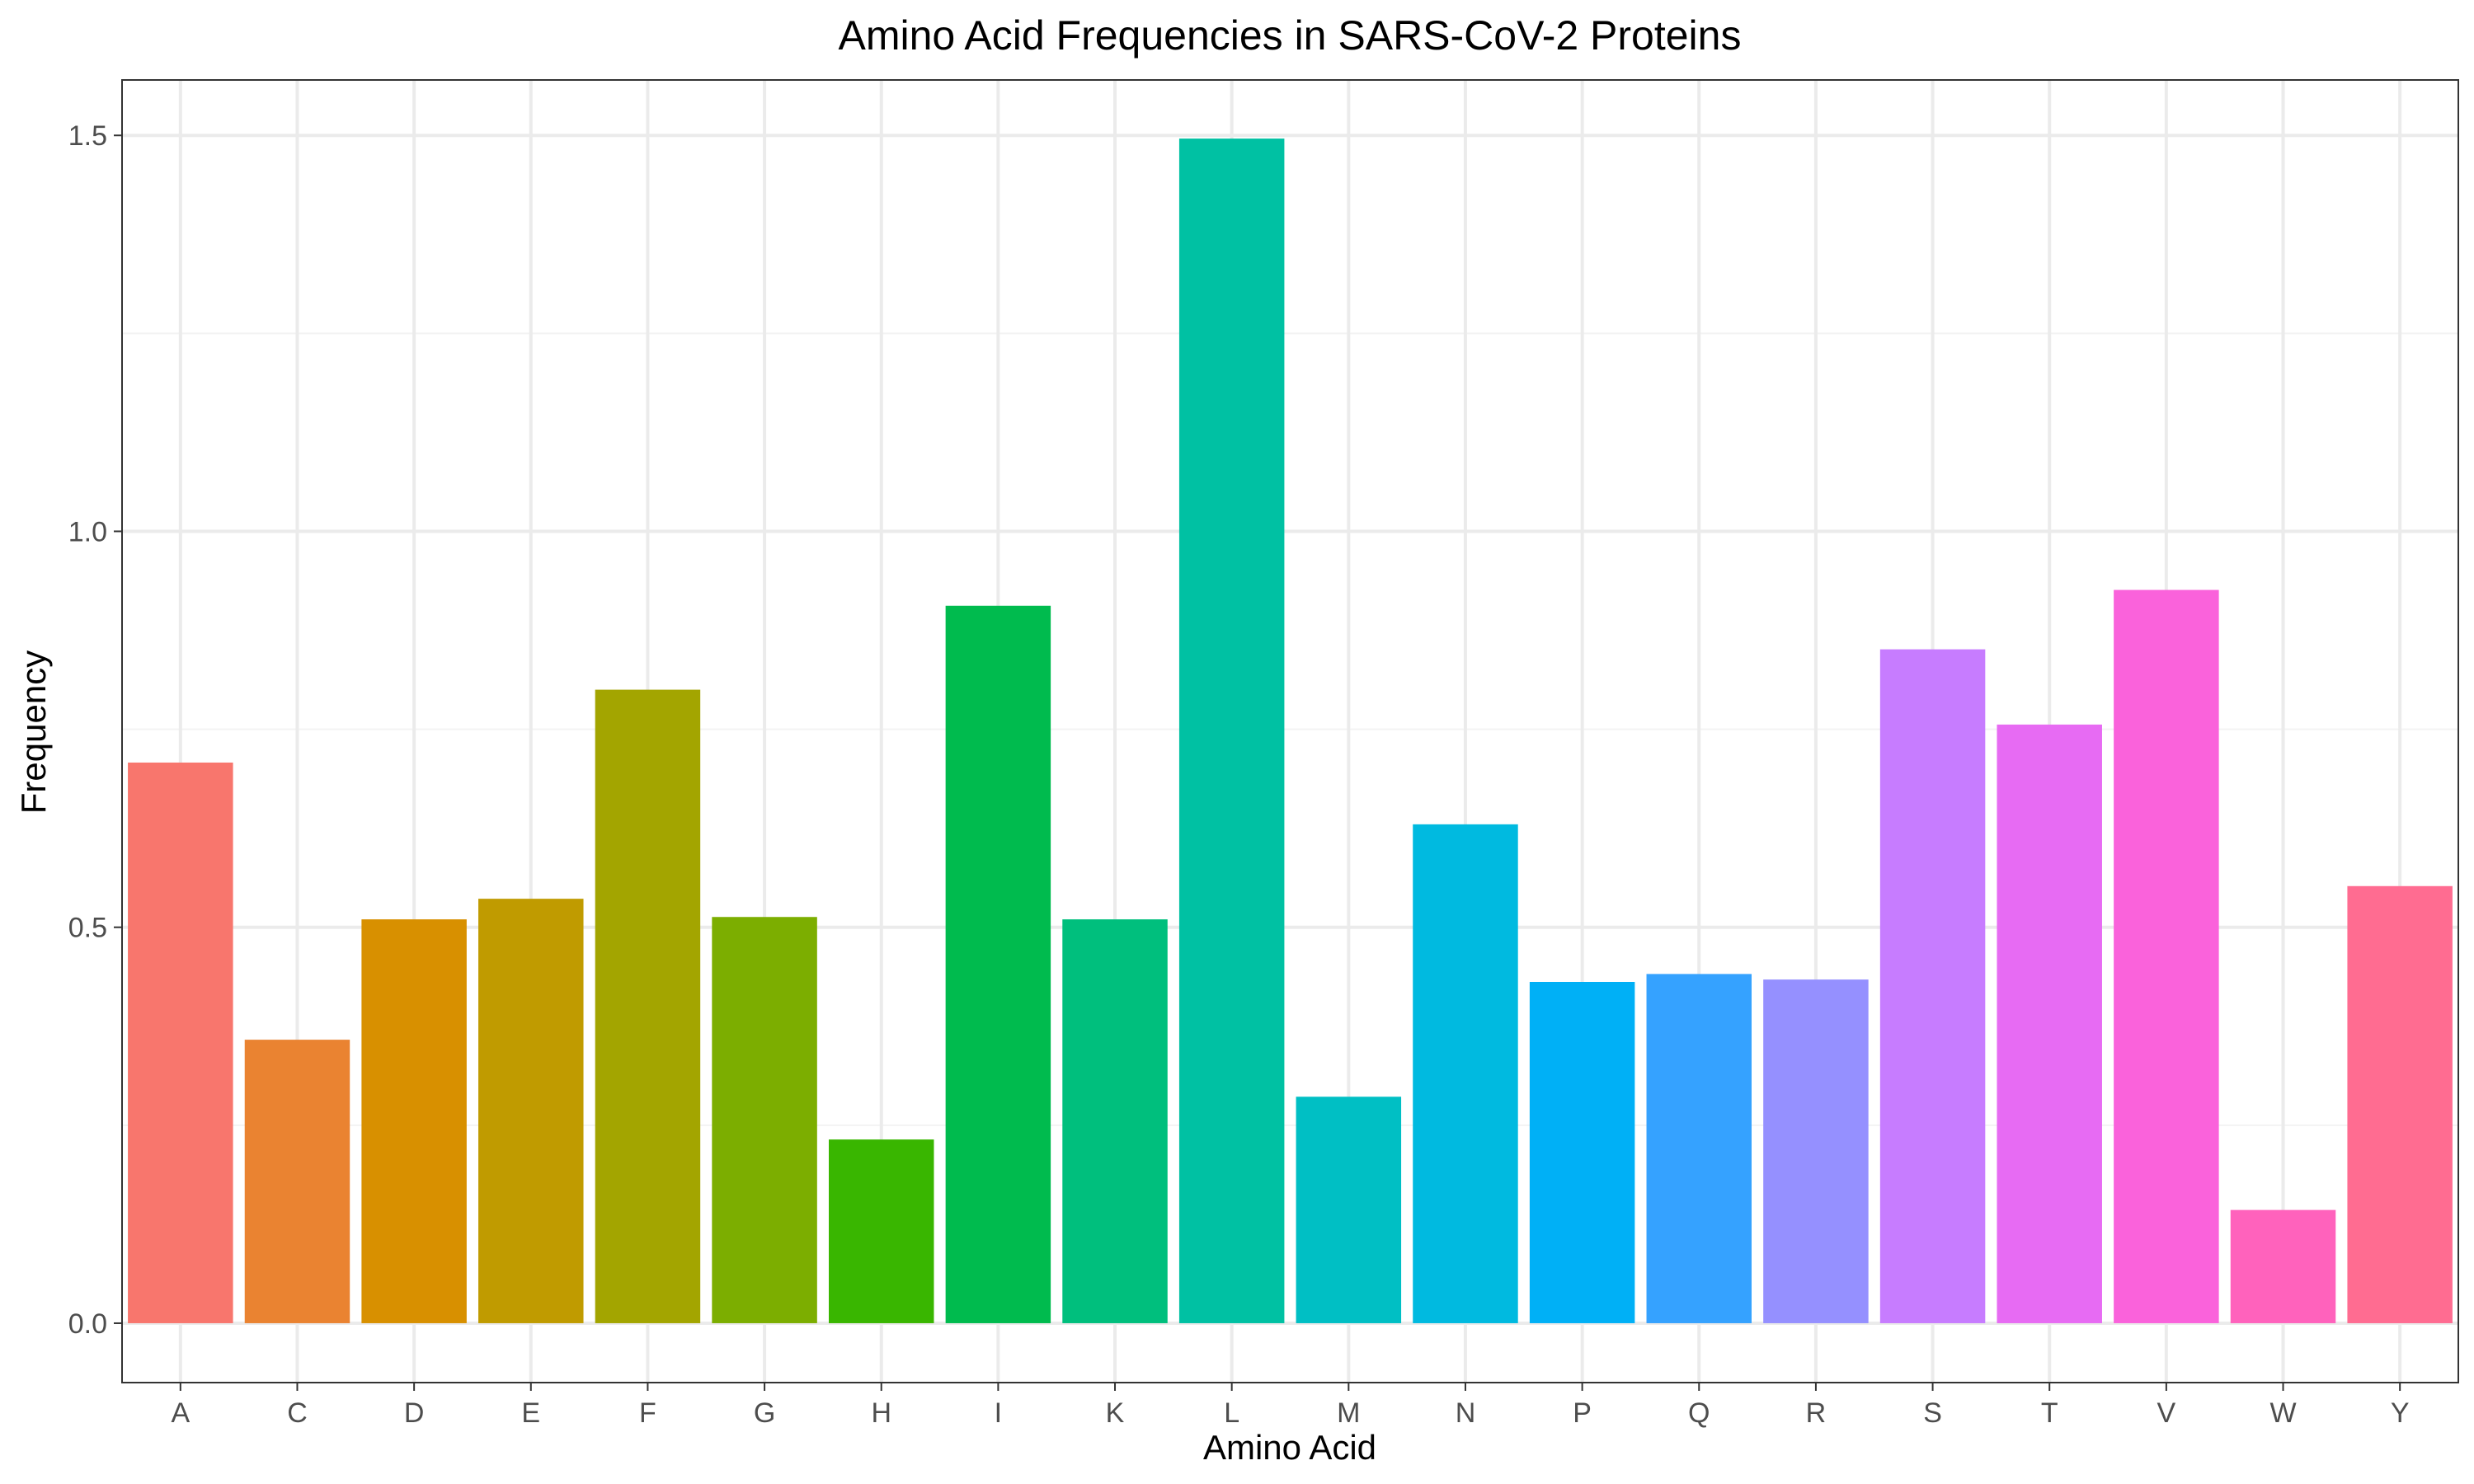  What do you see at coordinates (87, 136) in the screenshot?
I see `y-tick-label: 1.5` at bounding box center [87, 136].